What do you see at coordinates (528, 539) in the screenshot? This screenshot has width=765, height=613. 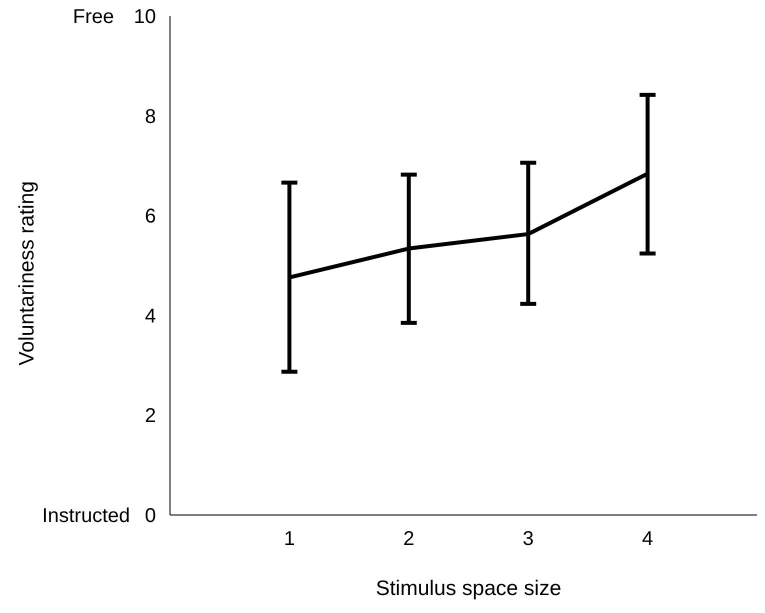 I see `x-tick-label: 3` at bounding box center [528, 539].